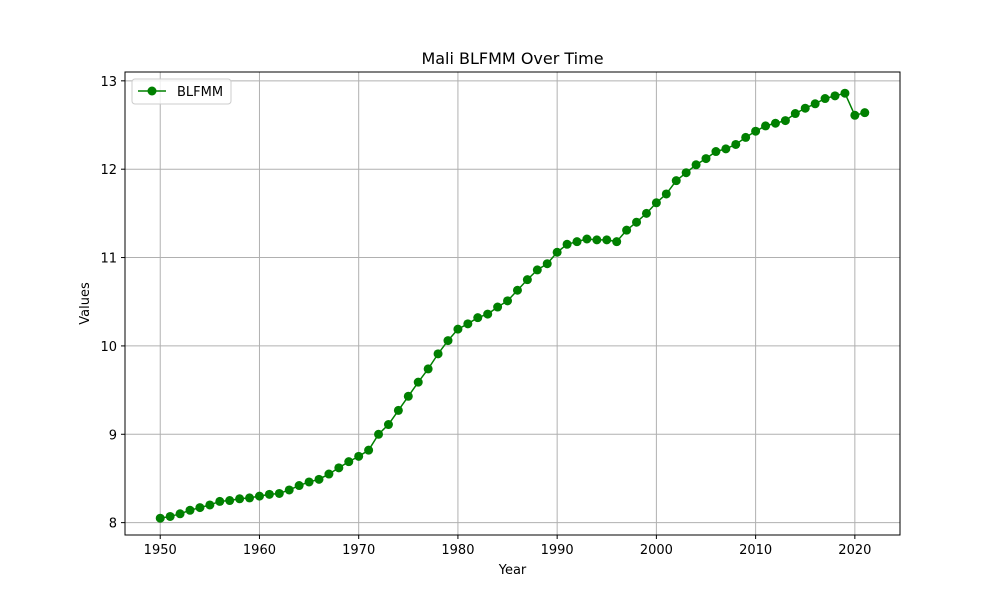 This screenshot has height=604, width=1000. What do you see at coordinates (512, 570) in the screenshot?
I see `x-axis-label: Year` at bounding box center [512, 570].